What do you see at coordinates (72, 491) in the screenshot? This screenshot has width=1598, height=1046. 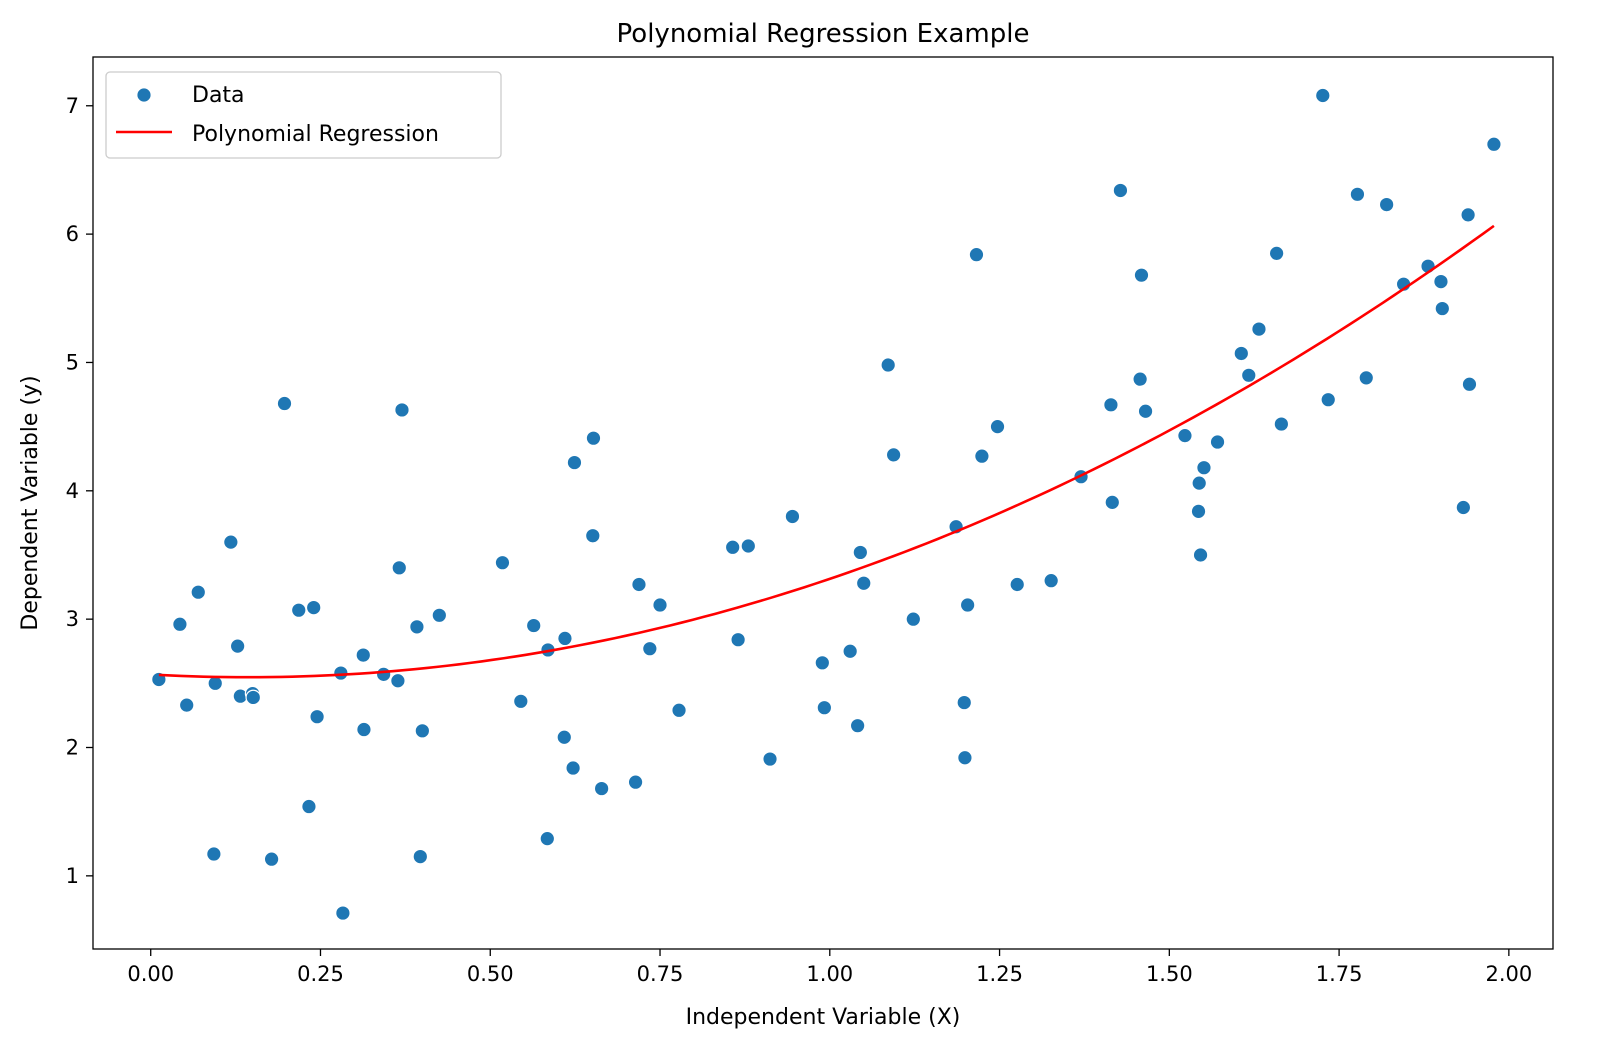 I see `y-tick-label: 4` at bounding box center [72, 491].